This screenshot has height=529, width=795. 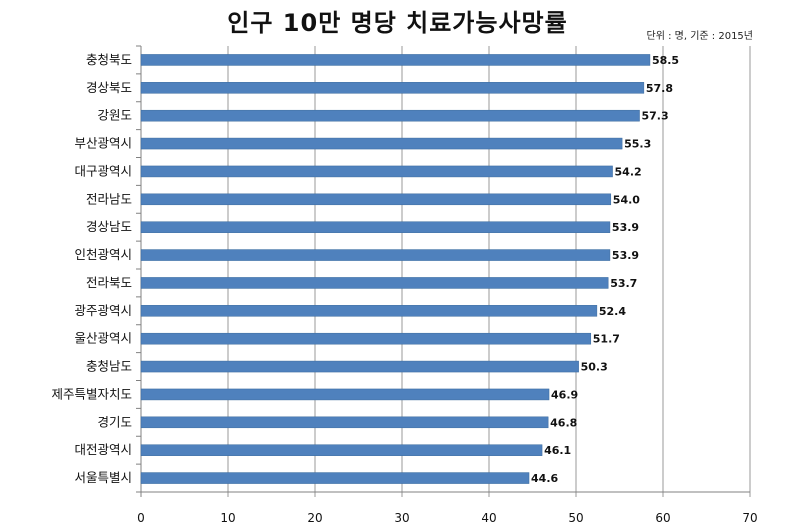 What do you see at coordinates (557, 450) in the screenshot?
I see `data-label: 46.1` at bounding box center [557, 450].